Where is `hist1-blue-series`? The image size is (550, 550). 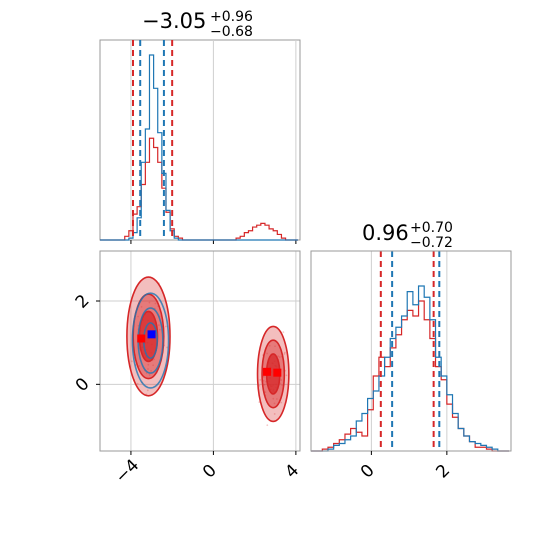
hist1-blue-series is located at coordinates (199, 147).